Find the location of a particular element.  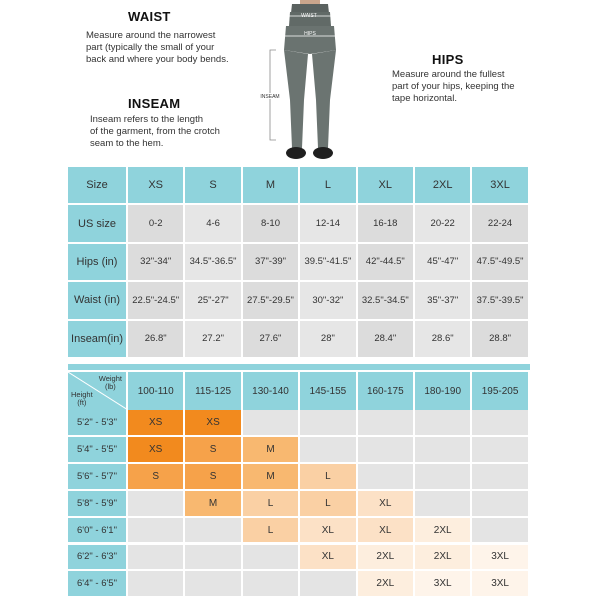

size-table-cell: 28.4" is located at coordinates (386, 339).